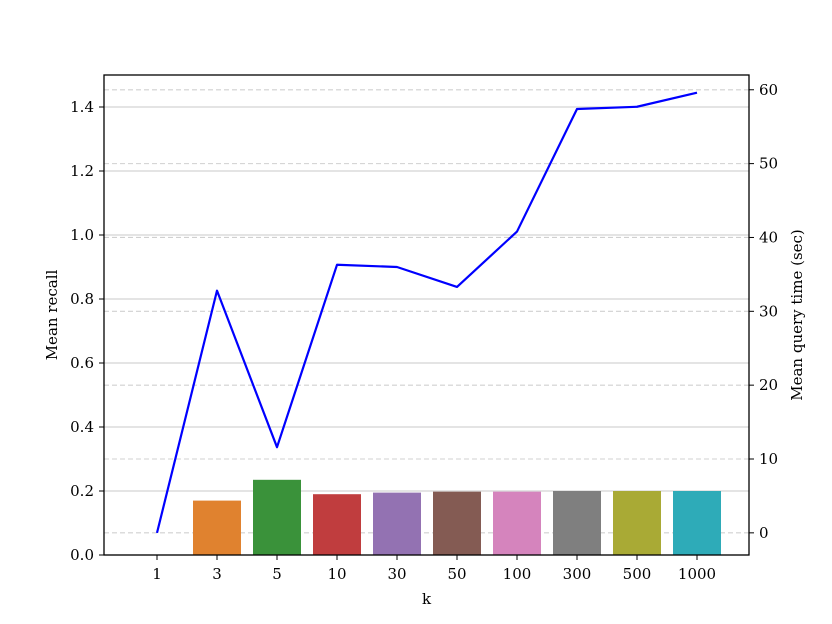  I want to click on right-tick-label: 20, so click(768, 385).